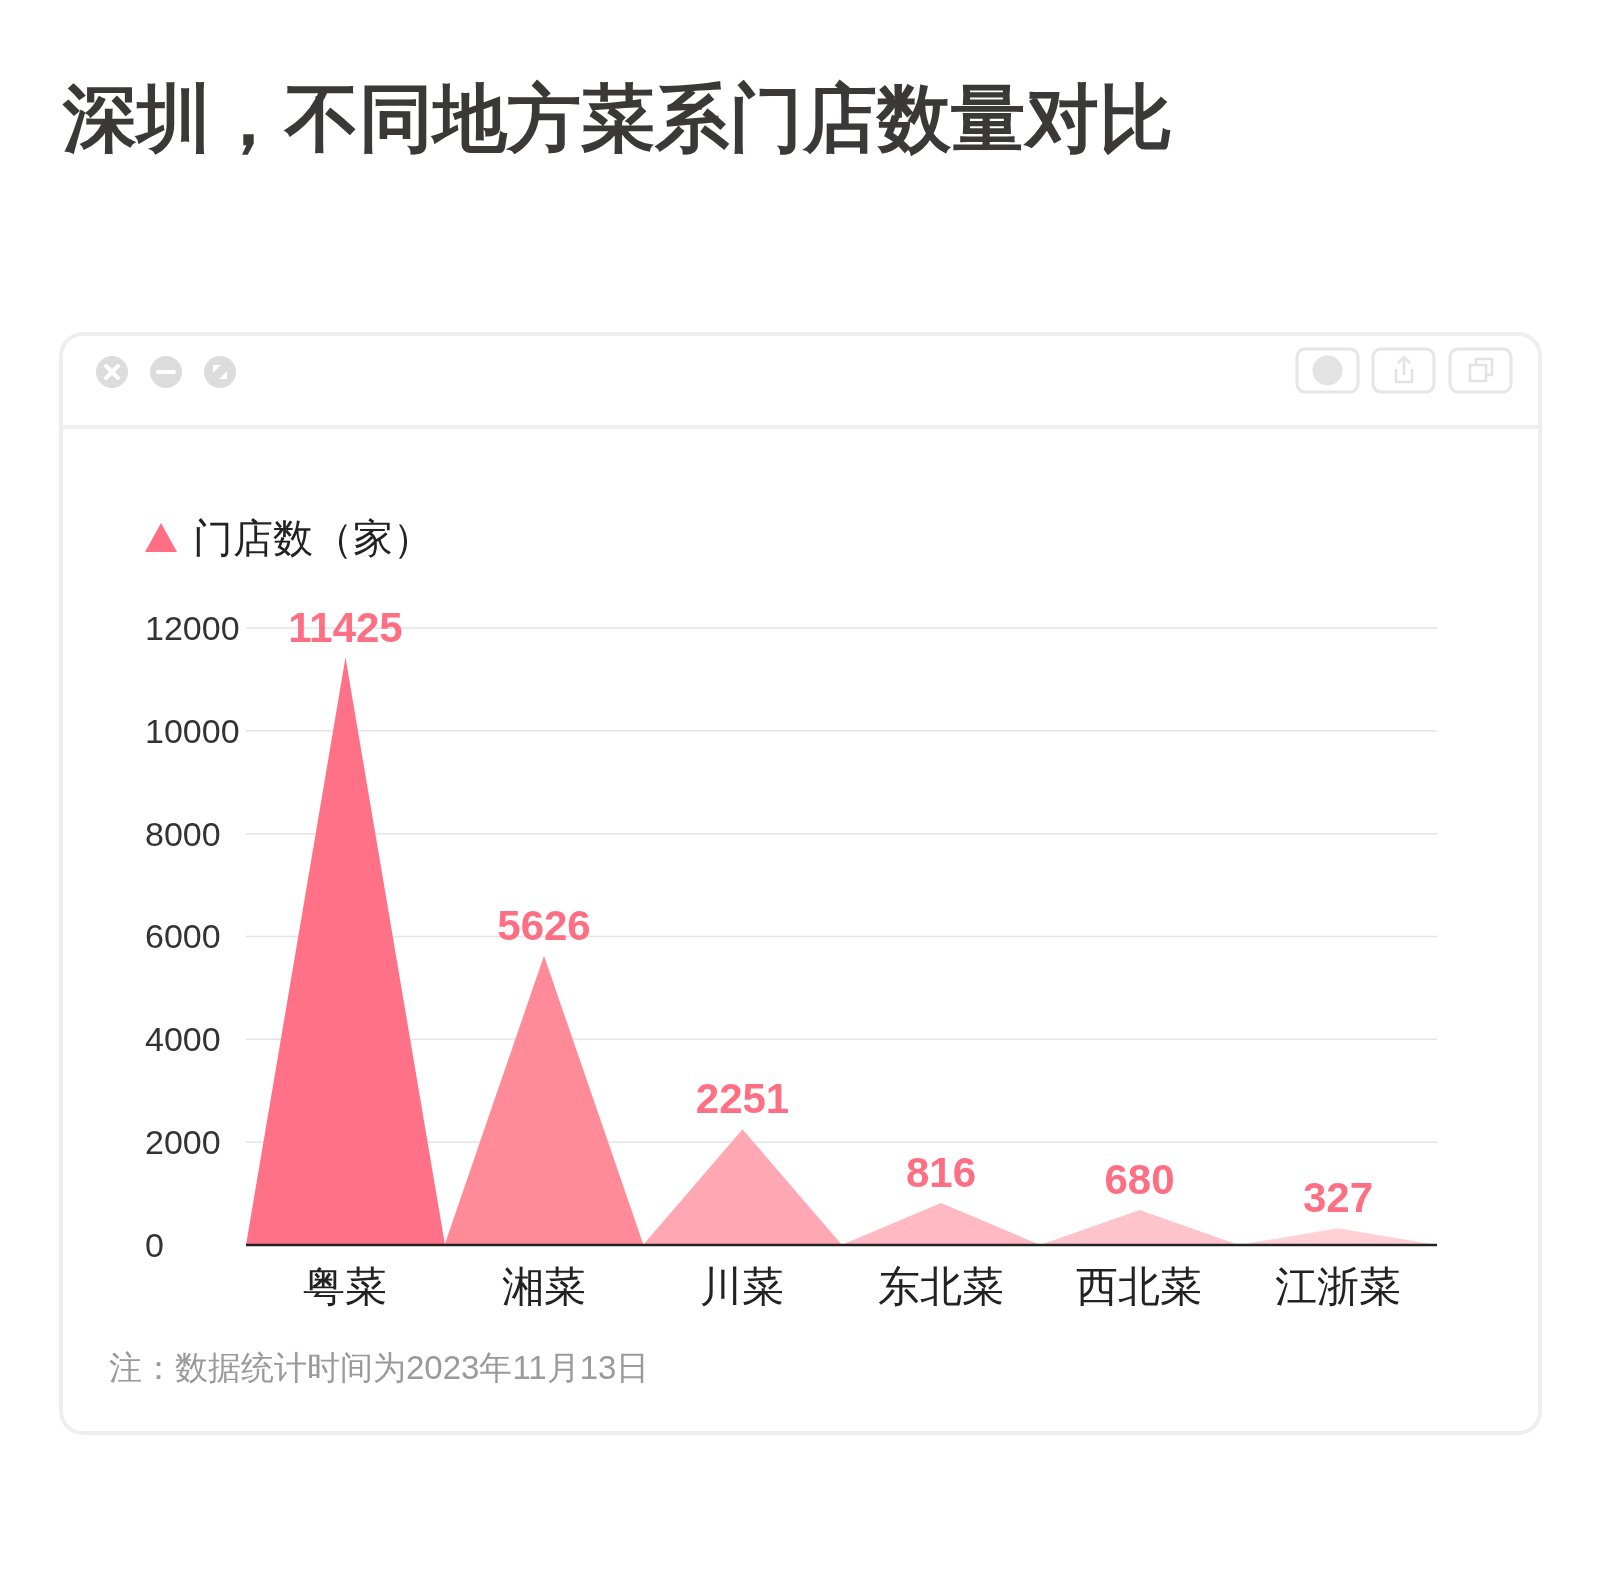 This screenshot has width=1601, height=1580. Describe the element at coordinates (183, 1039) in the screenshot. I see `y-tick-label: 4000` at that location.